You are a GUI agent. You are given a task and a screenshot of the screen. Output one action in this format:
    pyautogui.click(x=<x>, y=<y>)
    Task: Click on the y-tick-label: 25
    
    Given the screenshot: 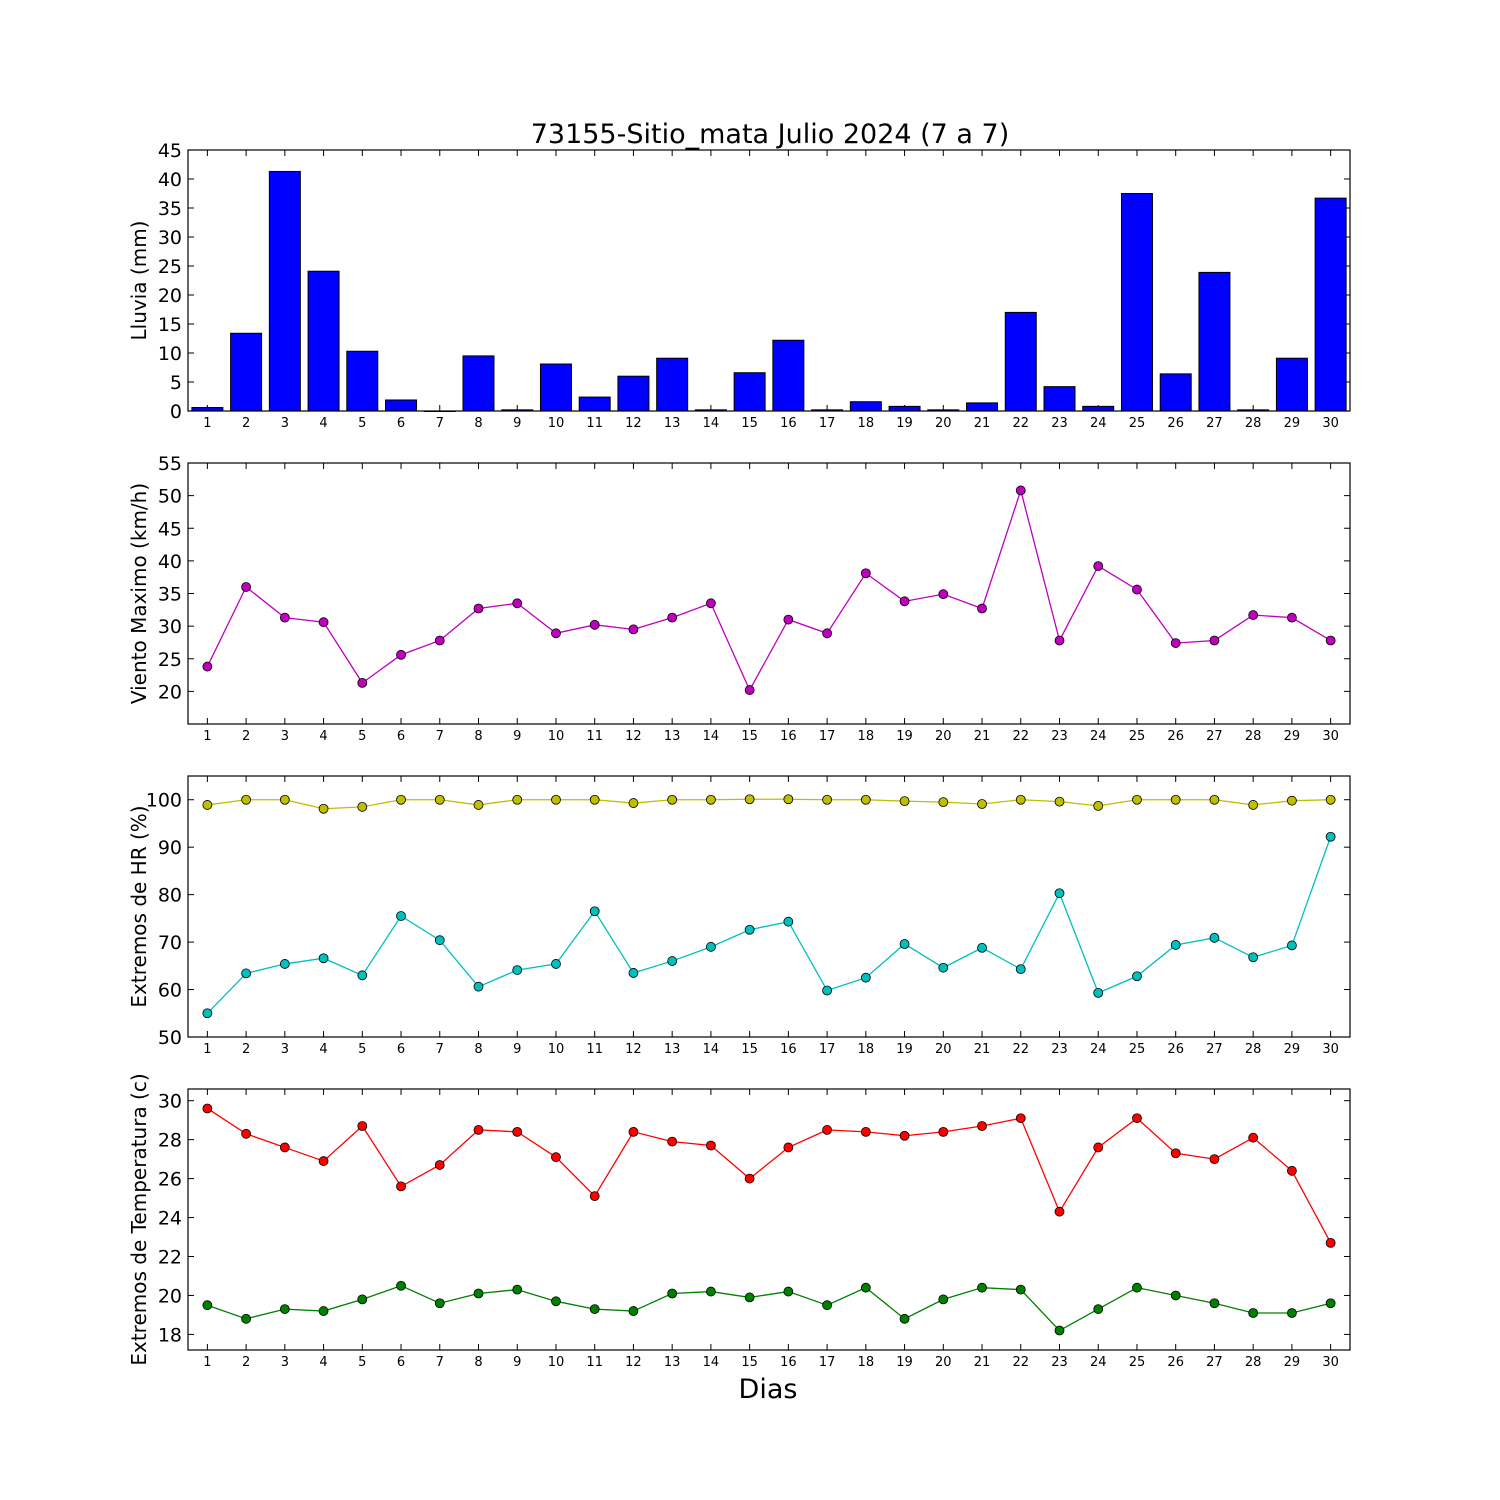 What is the action you would take?
    pyautogui.click(x=170, y=267)
    